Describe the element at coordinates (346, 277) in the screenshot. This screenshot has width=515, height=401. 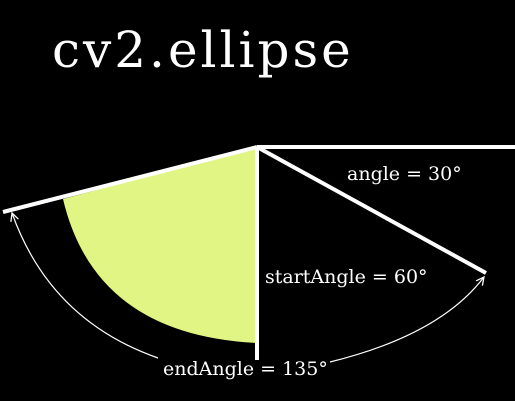
I see `start-angle-label: startAngle = 60°` at that location.